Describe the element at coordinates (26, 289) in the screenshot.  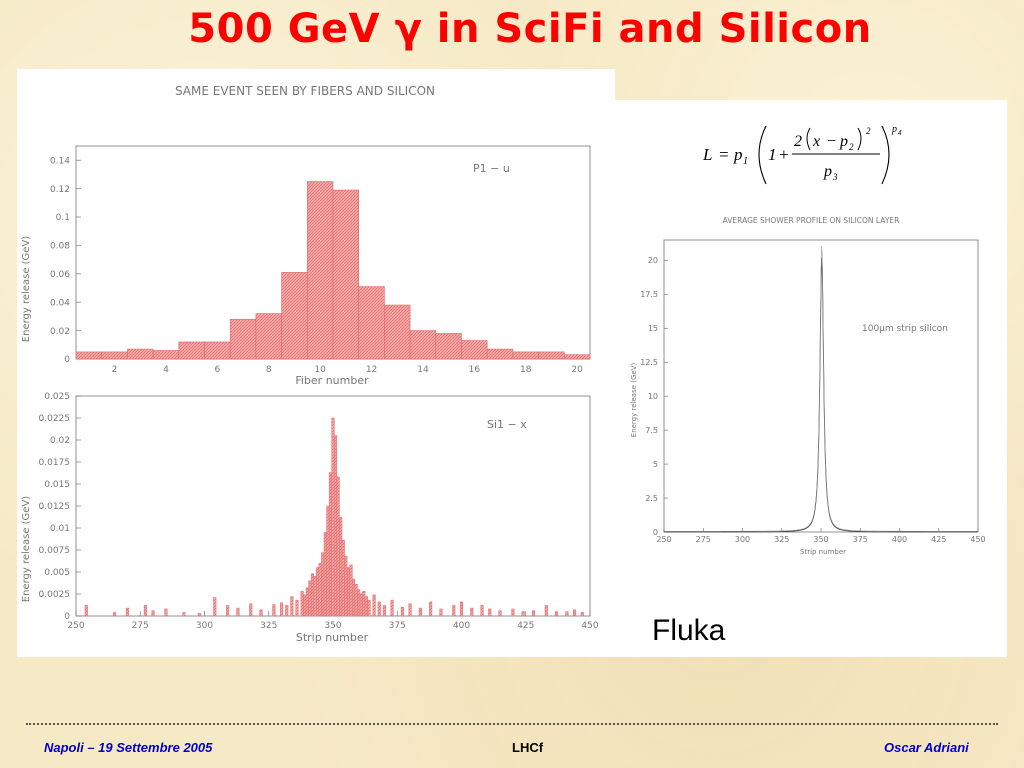
I see `y-axis-label: Energy release (GeV)` at that location.